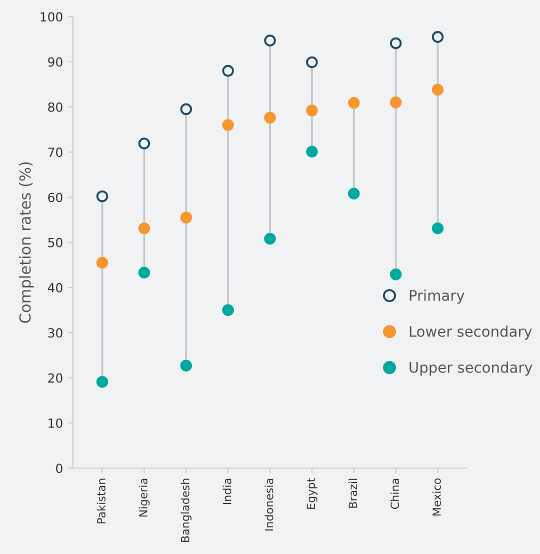  What do you see at coordinates (101, 501) in the screenshot?
I see `x-tick-label: Pakistan` at bounding box center [101, 501].